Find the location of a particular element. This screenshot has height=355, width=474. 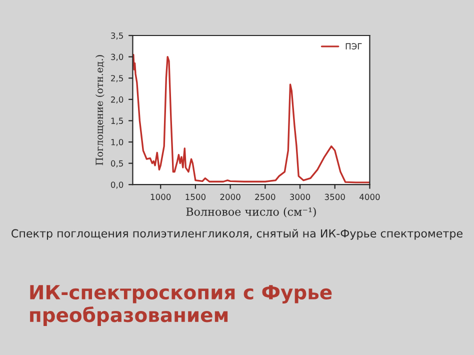

x-tick-label: 2500 is located at coordinates (265, 197).